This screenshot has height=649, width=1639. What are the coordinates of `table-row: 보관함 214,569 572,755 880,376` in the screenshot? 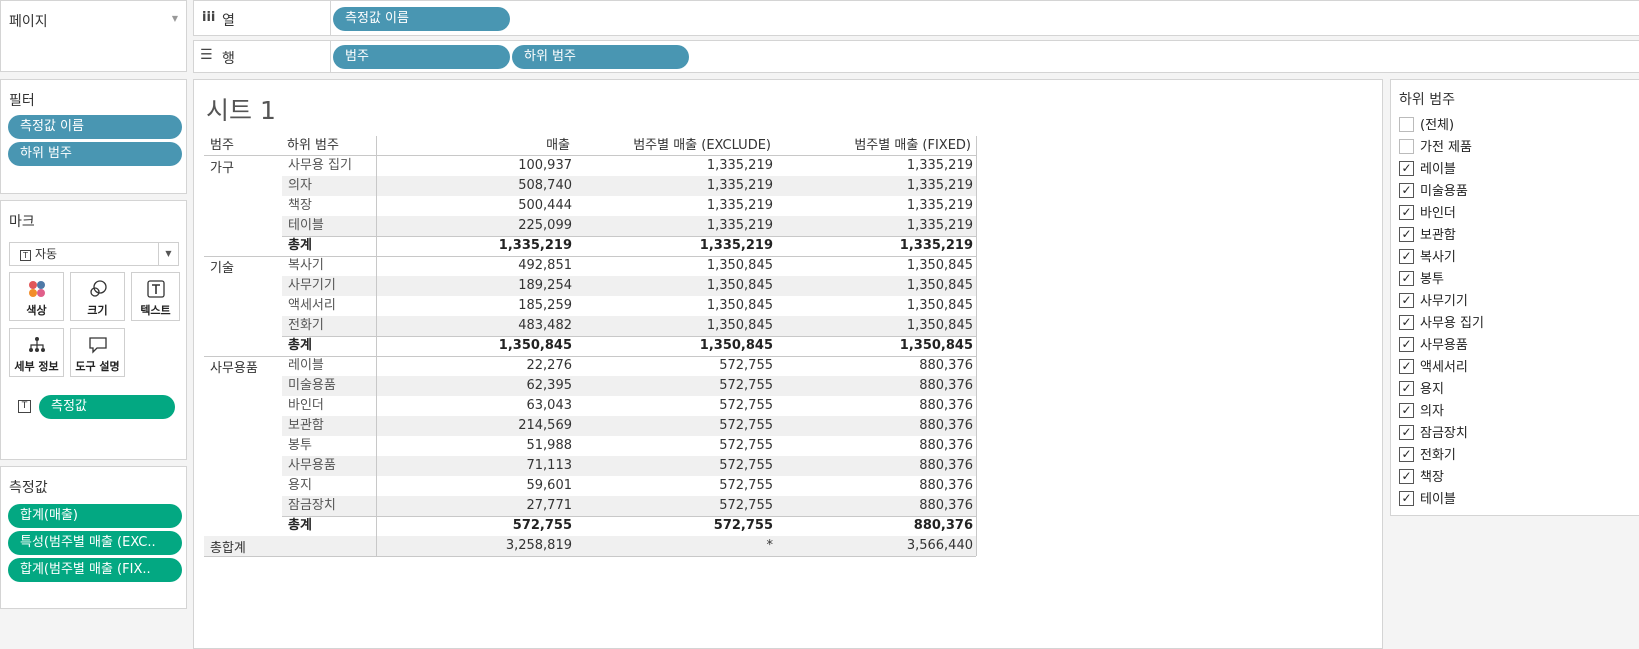 It's located at (629, 426).